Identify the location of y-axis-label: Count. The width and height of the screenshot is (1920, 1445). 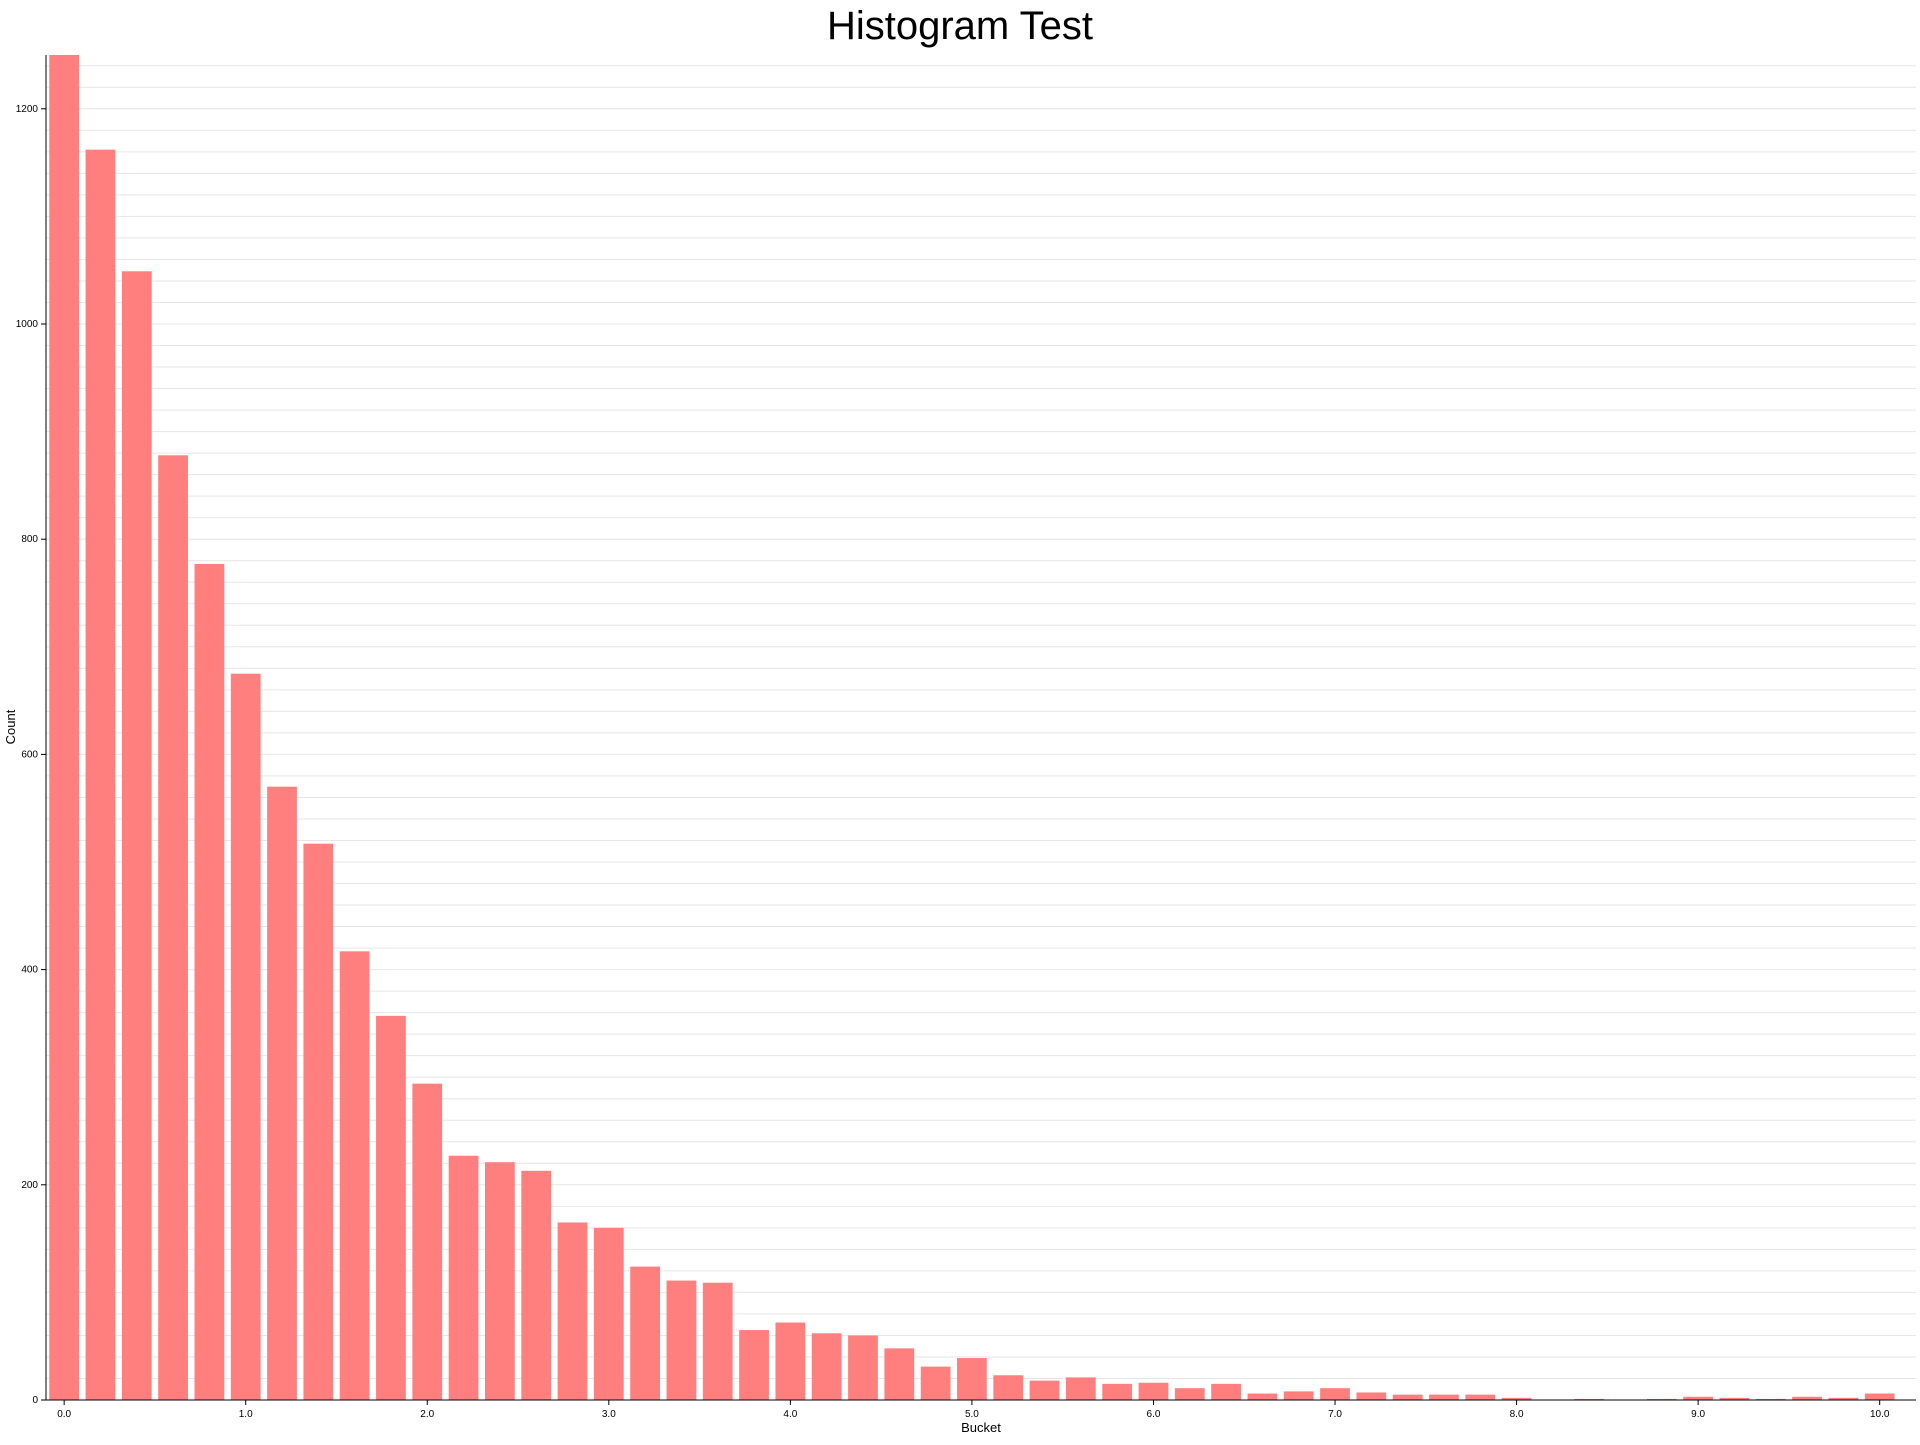
(10, 726).